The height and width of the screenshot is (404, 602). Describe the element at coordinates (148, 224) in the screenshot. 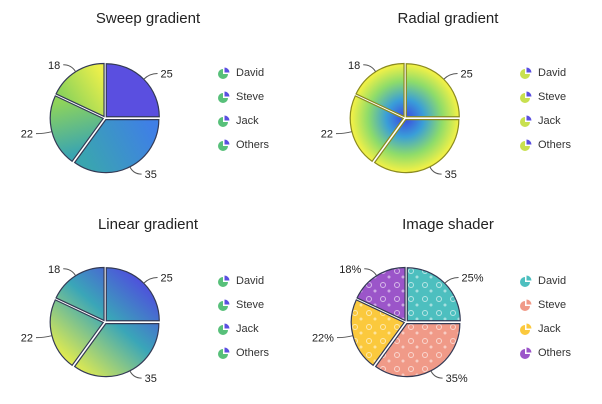

I see `chart-title: Linear gradient` at that location.